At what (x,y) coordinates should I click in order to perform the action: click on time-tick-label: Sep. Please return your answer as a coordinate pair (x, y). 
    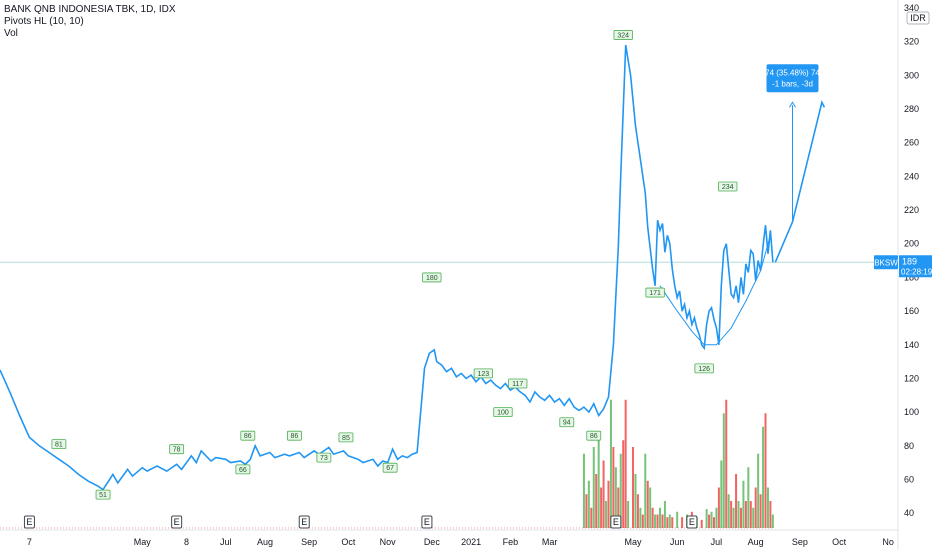
    Looking at the image, I should click on (309, 542).